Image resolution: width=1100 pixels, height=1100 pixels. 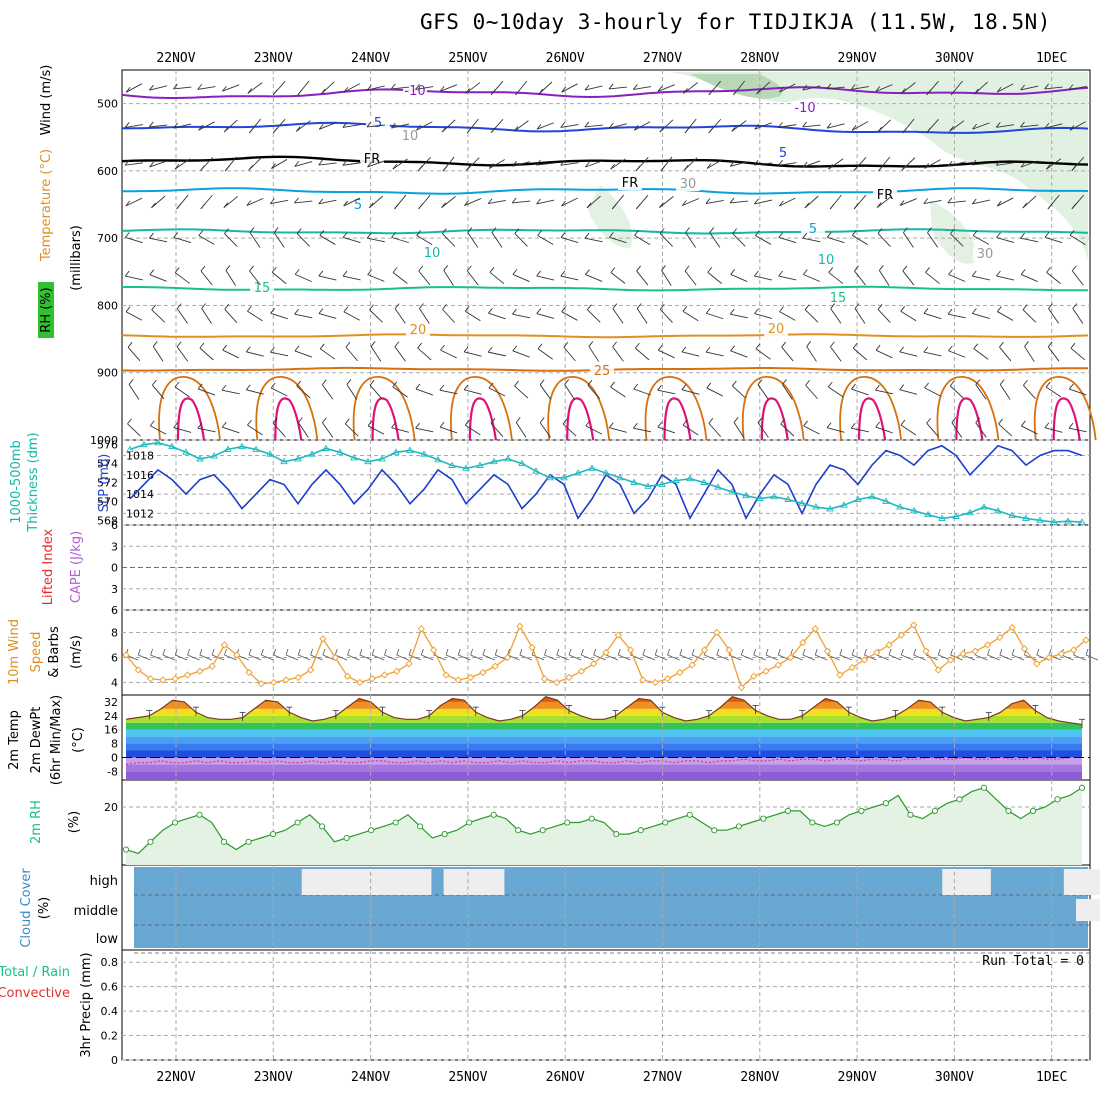 What do you see at coordinates (46, 310) in the screenshot?
I see `rh-legend-swatch` at bounding box center [46, 310].